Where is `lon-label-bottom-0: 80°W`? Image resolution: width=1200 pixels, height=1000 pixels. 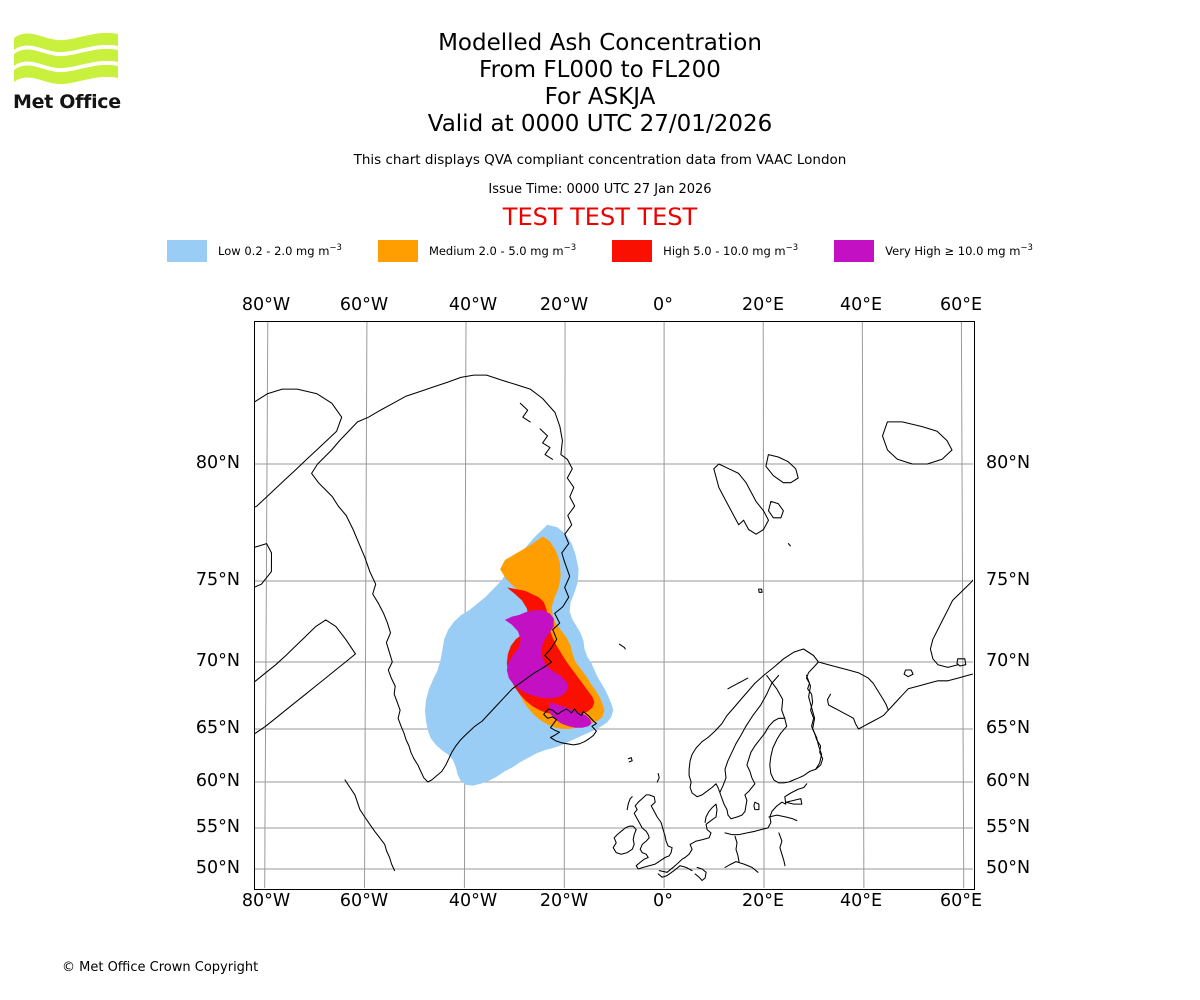
lon-label-bottom-0: 80°W is located at coordinates (266, 901).